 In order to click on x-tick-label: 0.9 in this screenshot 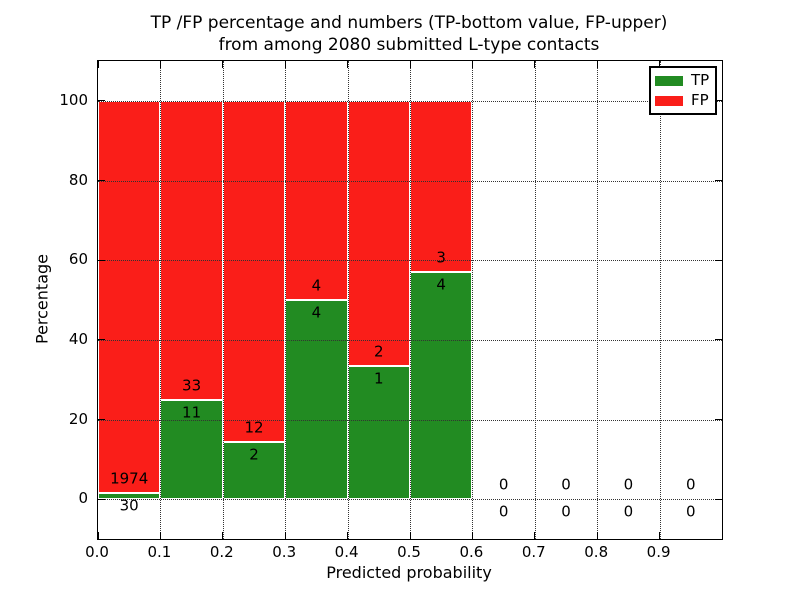, I will do `click(658, 552)`.